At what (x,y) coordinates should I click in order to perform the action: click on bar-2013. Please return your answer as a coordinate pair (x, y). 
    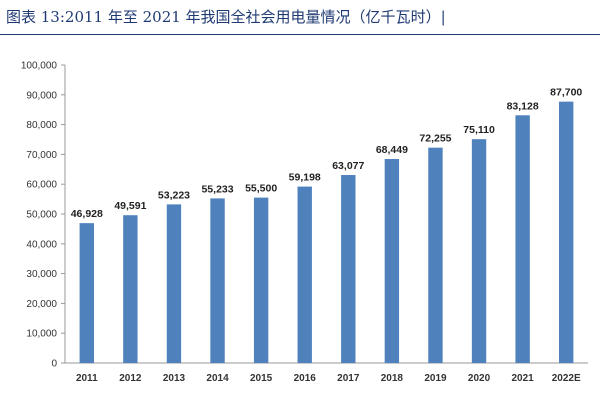
    Looking at the image, I should click on (174, 283).